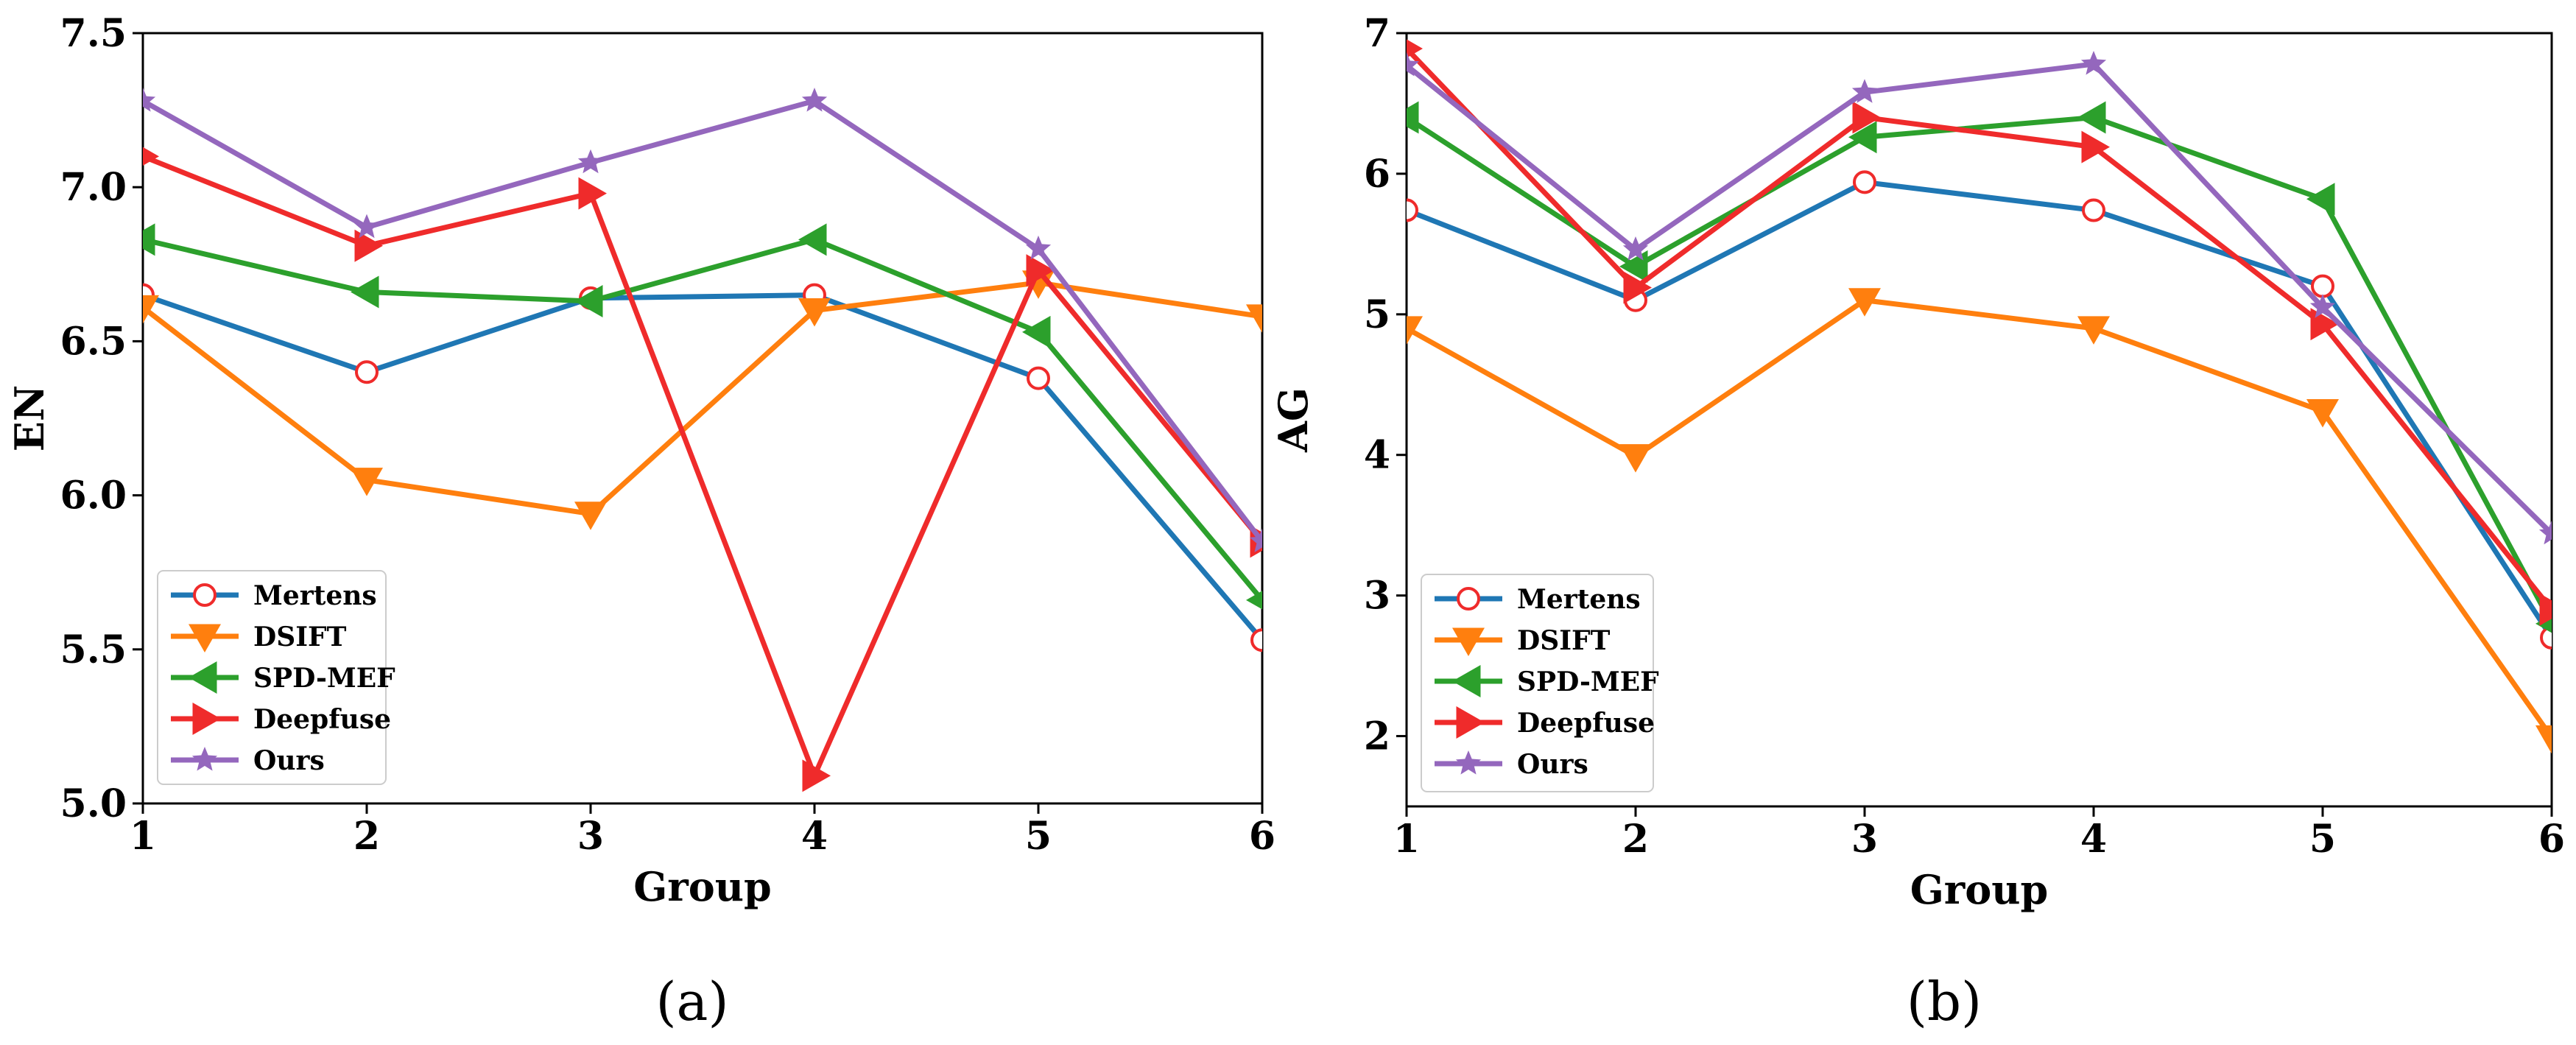 This screenshot has height=1045, width=2576. Describe the element at coordinates (93, 33) in the screenshot. I see `y-tick-label: 7.5` at that location.